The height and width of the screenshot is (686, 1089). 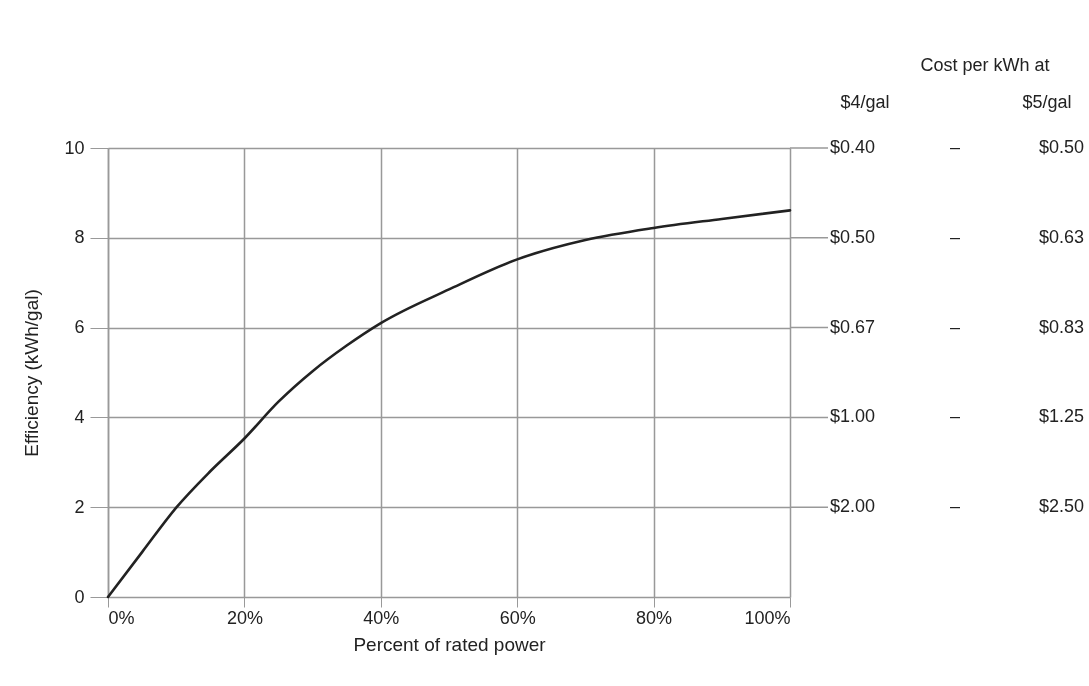 I want to click on text: $0.67, so click(x=853, y=326).